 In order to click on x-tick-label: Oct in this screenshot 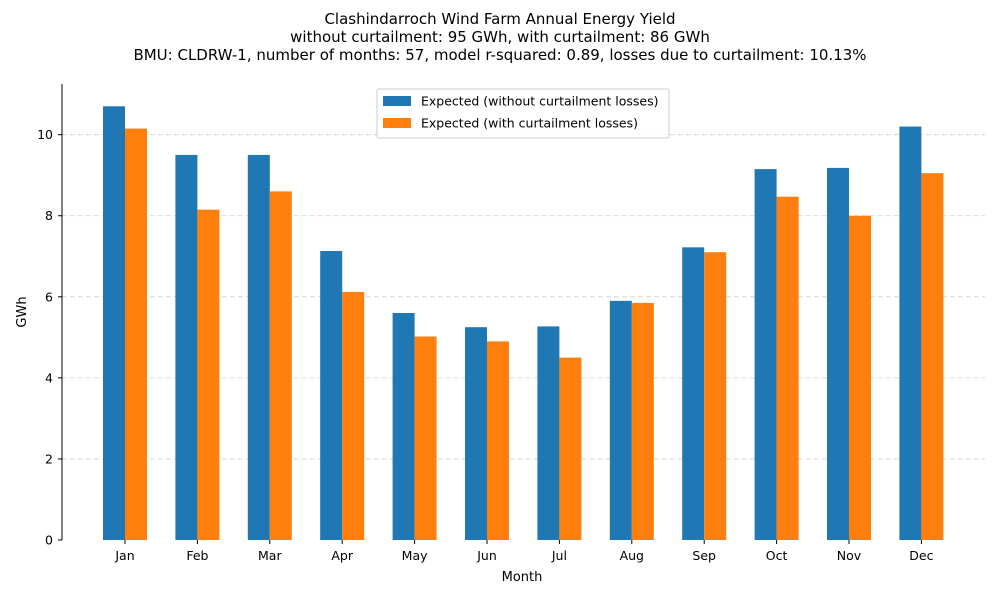, I will do `click(777, 555)`.